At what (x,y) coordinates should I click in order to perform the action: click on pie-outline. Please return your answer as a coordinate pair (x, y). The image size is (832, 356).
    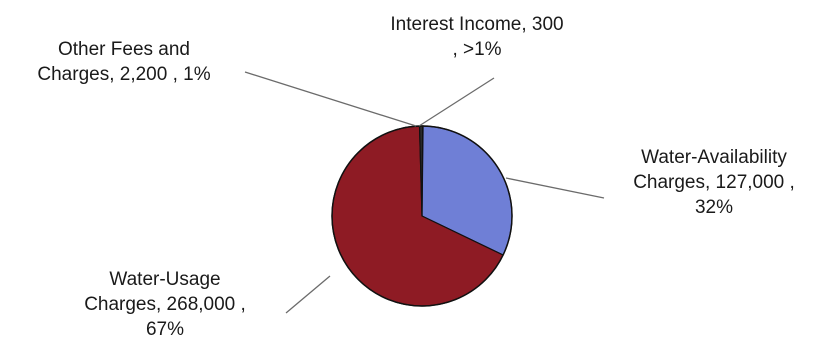
    Looking at the image, I should click on (422, 216).